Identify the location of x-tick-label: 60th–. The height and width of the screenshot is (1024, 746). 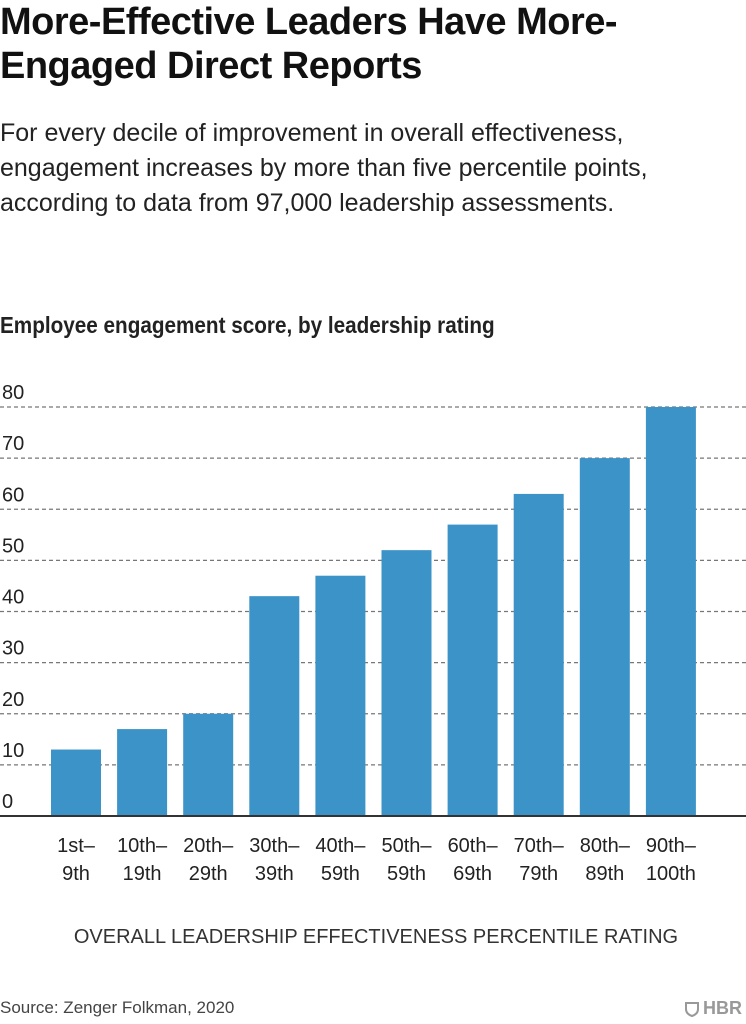
(473, 846).